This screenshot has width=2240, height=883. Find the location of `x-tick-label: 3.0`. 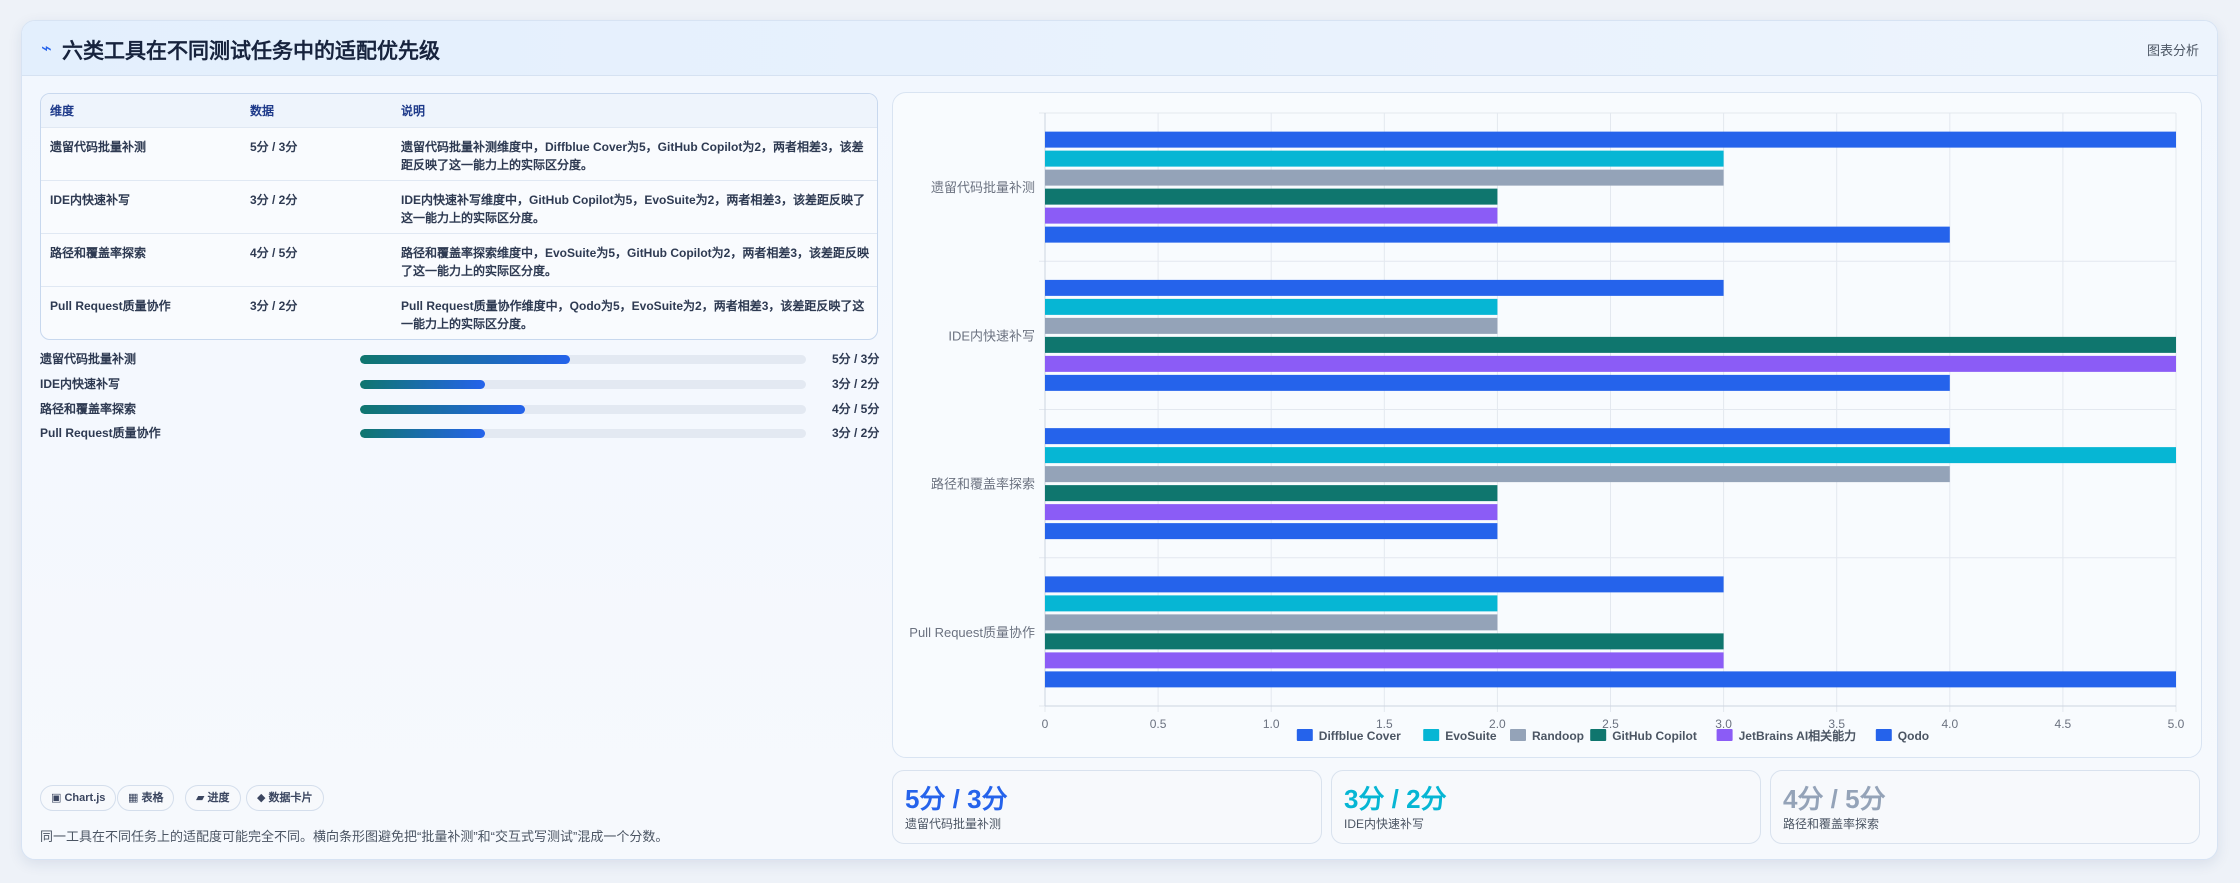

x-tick-label: 3.0 is located at coordinates (1723, 724).